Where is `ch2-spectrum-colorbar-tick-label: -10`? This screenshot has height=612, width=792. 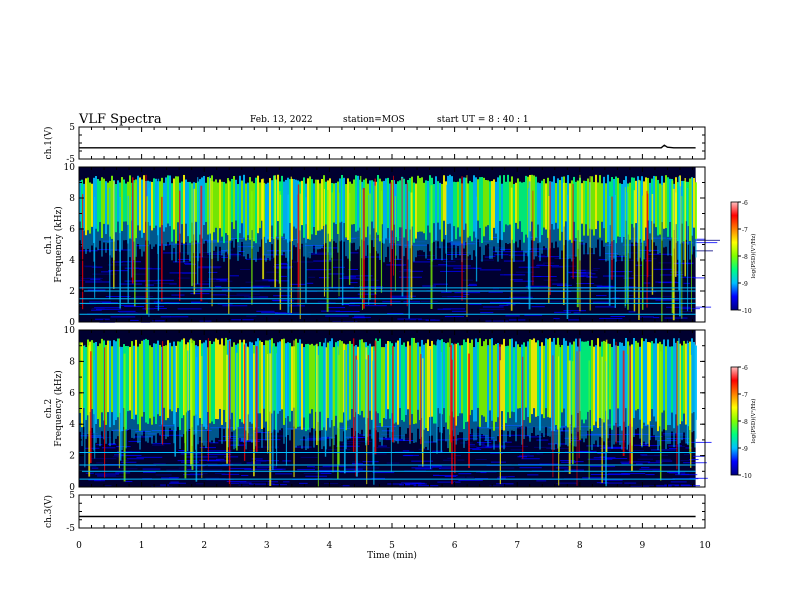 ch2-spectrum-colorbar-tick-label: -10 is located at coordinates (747, 476).